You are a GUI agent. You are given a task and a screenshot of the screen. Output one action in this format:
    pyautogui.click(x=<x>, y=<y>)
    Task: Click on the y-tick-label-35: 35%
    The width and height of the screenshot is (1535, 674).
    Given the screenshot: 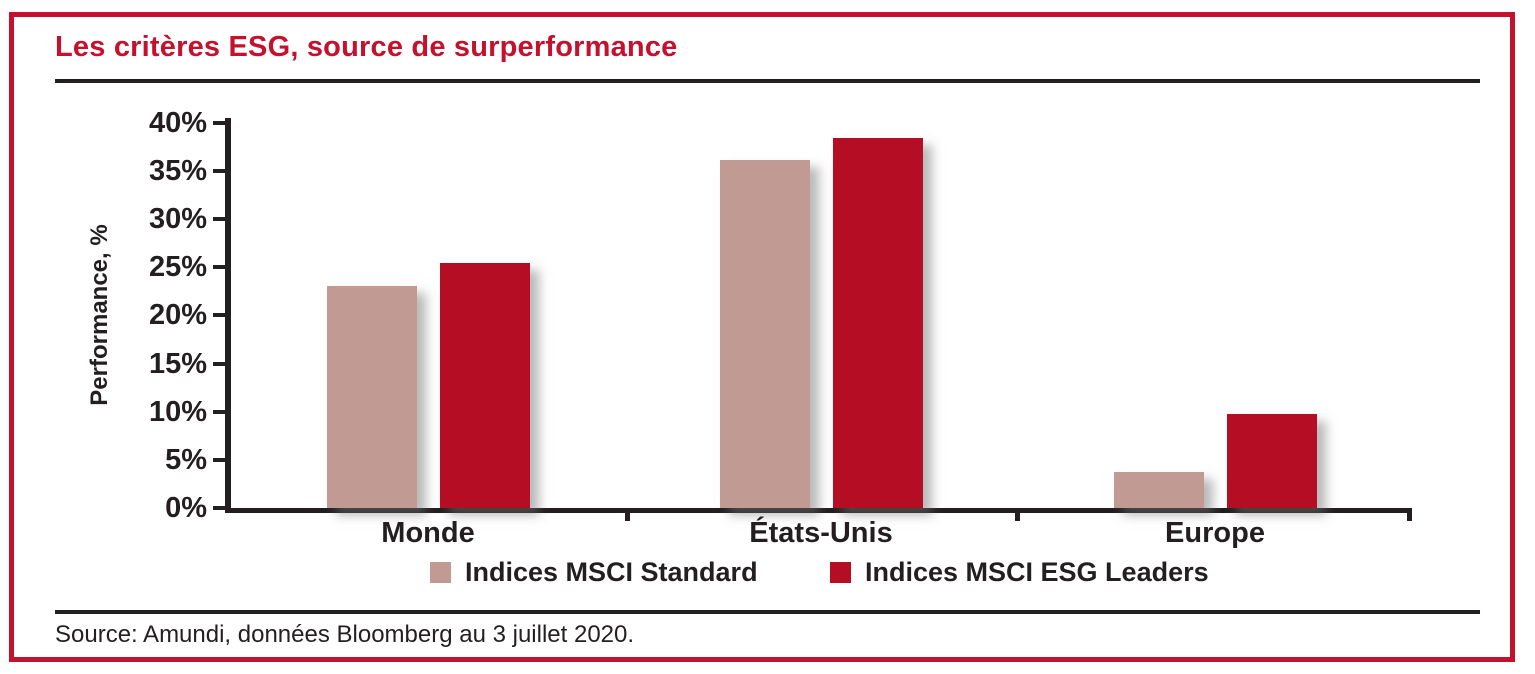 What is the action you would take?
    pyautogui.click(x=177, y=170)
    